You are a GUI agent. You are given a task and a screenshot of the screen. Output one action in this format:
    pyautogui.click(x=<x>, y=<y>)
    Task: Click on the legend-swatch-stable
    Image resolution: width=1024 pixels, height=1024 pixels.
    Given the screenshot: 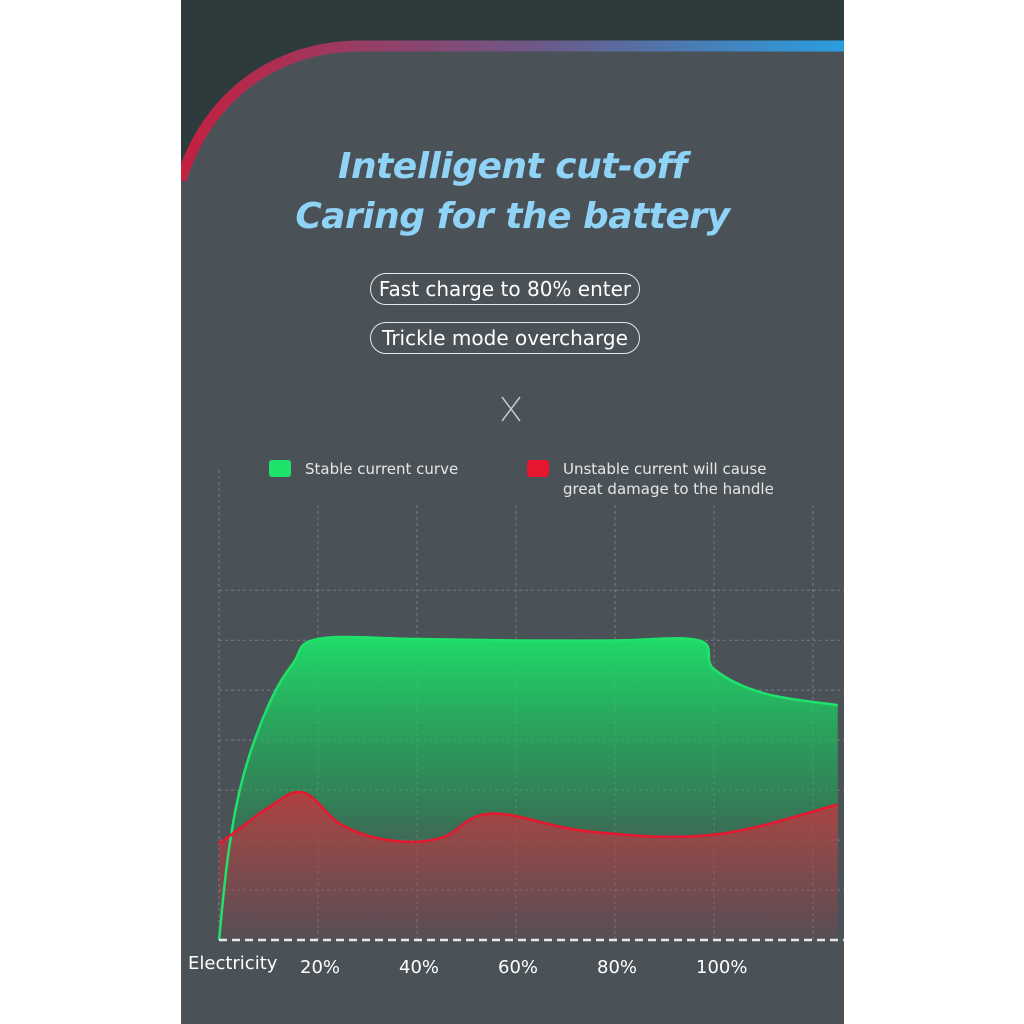 What is the action you would take?
    pyautogui.click(x=280, y=468)
    